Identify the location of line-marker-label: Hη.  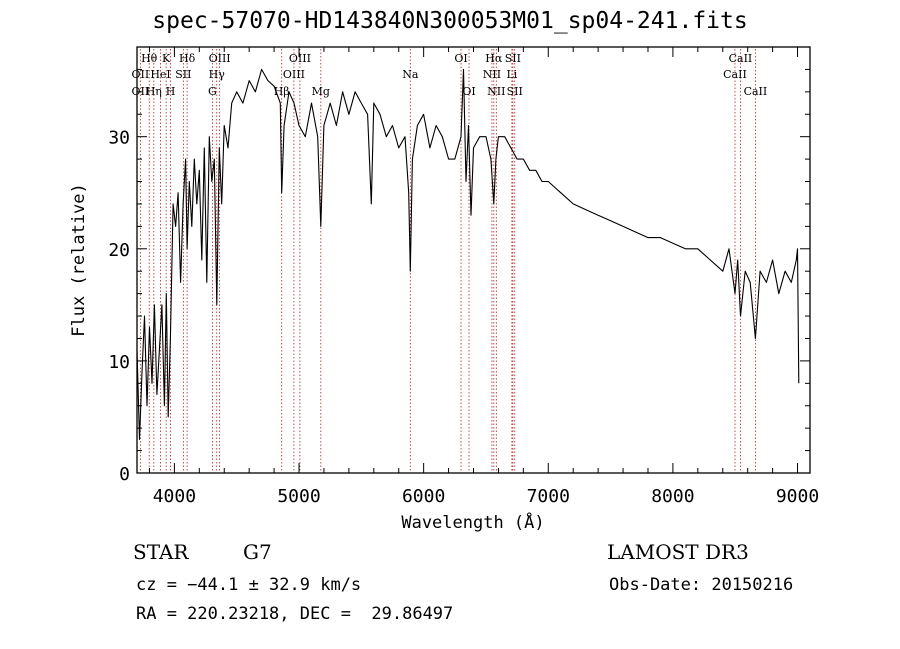
(154, 91).